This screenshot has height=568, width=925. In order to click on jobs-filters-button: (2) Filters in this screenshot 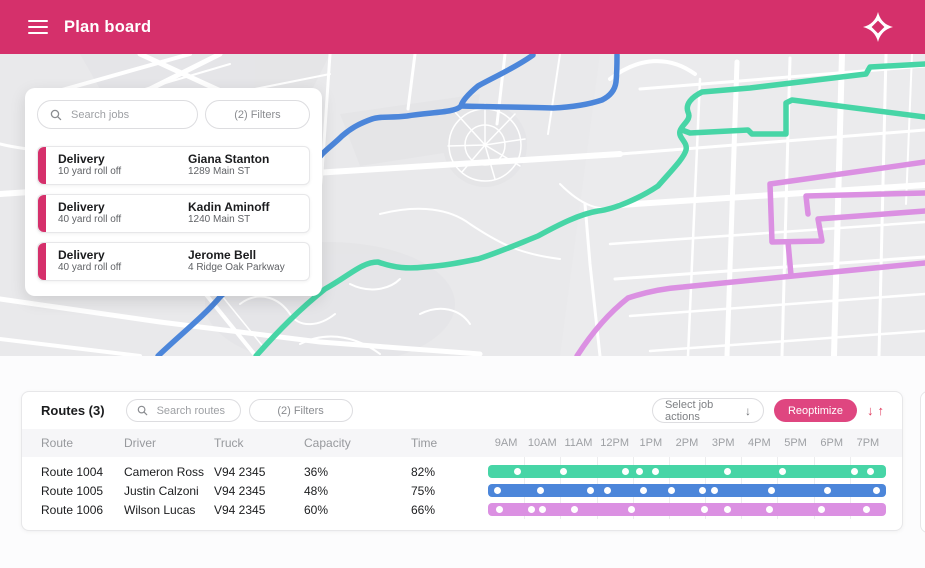, I will do `click(257, 114)`.